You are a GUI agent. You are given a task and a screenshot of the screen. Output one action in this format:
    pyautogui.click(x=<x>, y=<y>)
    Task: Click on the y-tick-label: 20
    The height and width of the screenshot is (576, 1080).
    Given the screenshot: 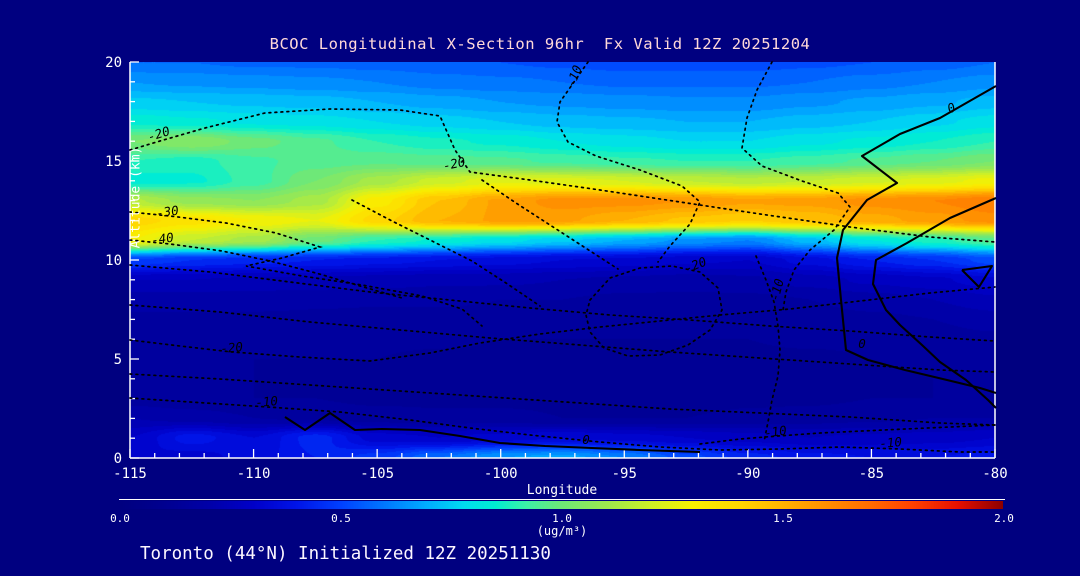 What is the action you would take?
    pyautogui.click(x=113, y=63)
    